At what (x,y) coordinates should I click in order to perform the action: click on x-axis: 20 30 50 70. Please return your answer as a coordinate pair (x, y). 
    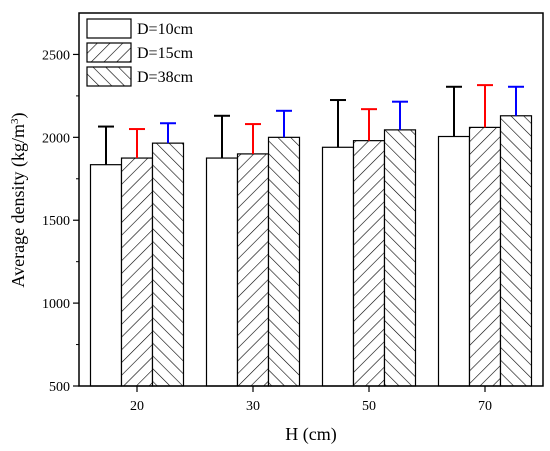
    Looking at the image, I should click on (311, 400).